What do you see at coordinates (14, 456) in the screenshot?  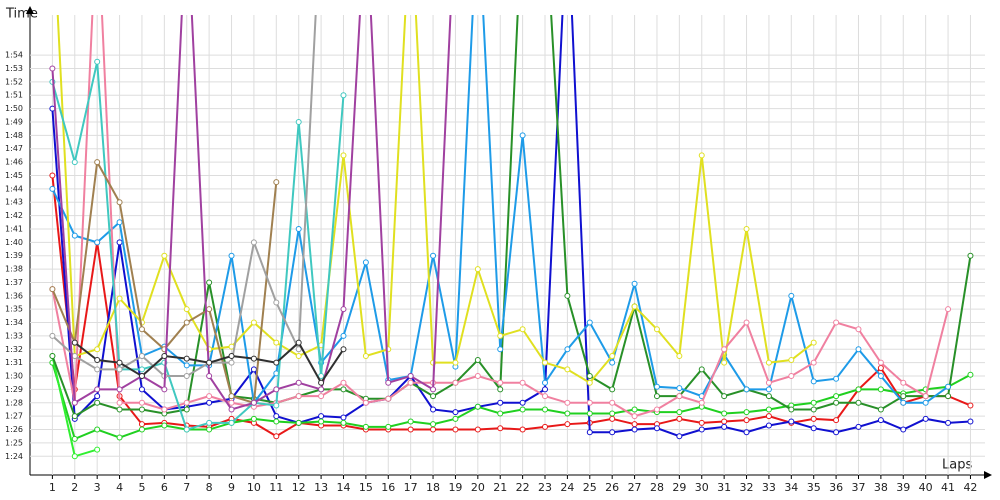 I see `y-tick-label: 1:24` at bounding box center [14, 456].